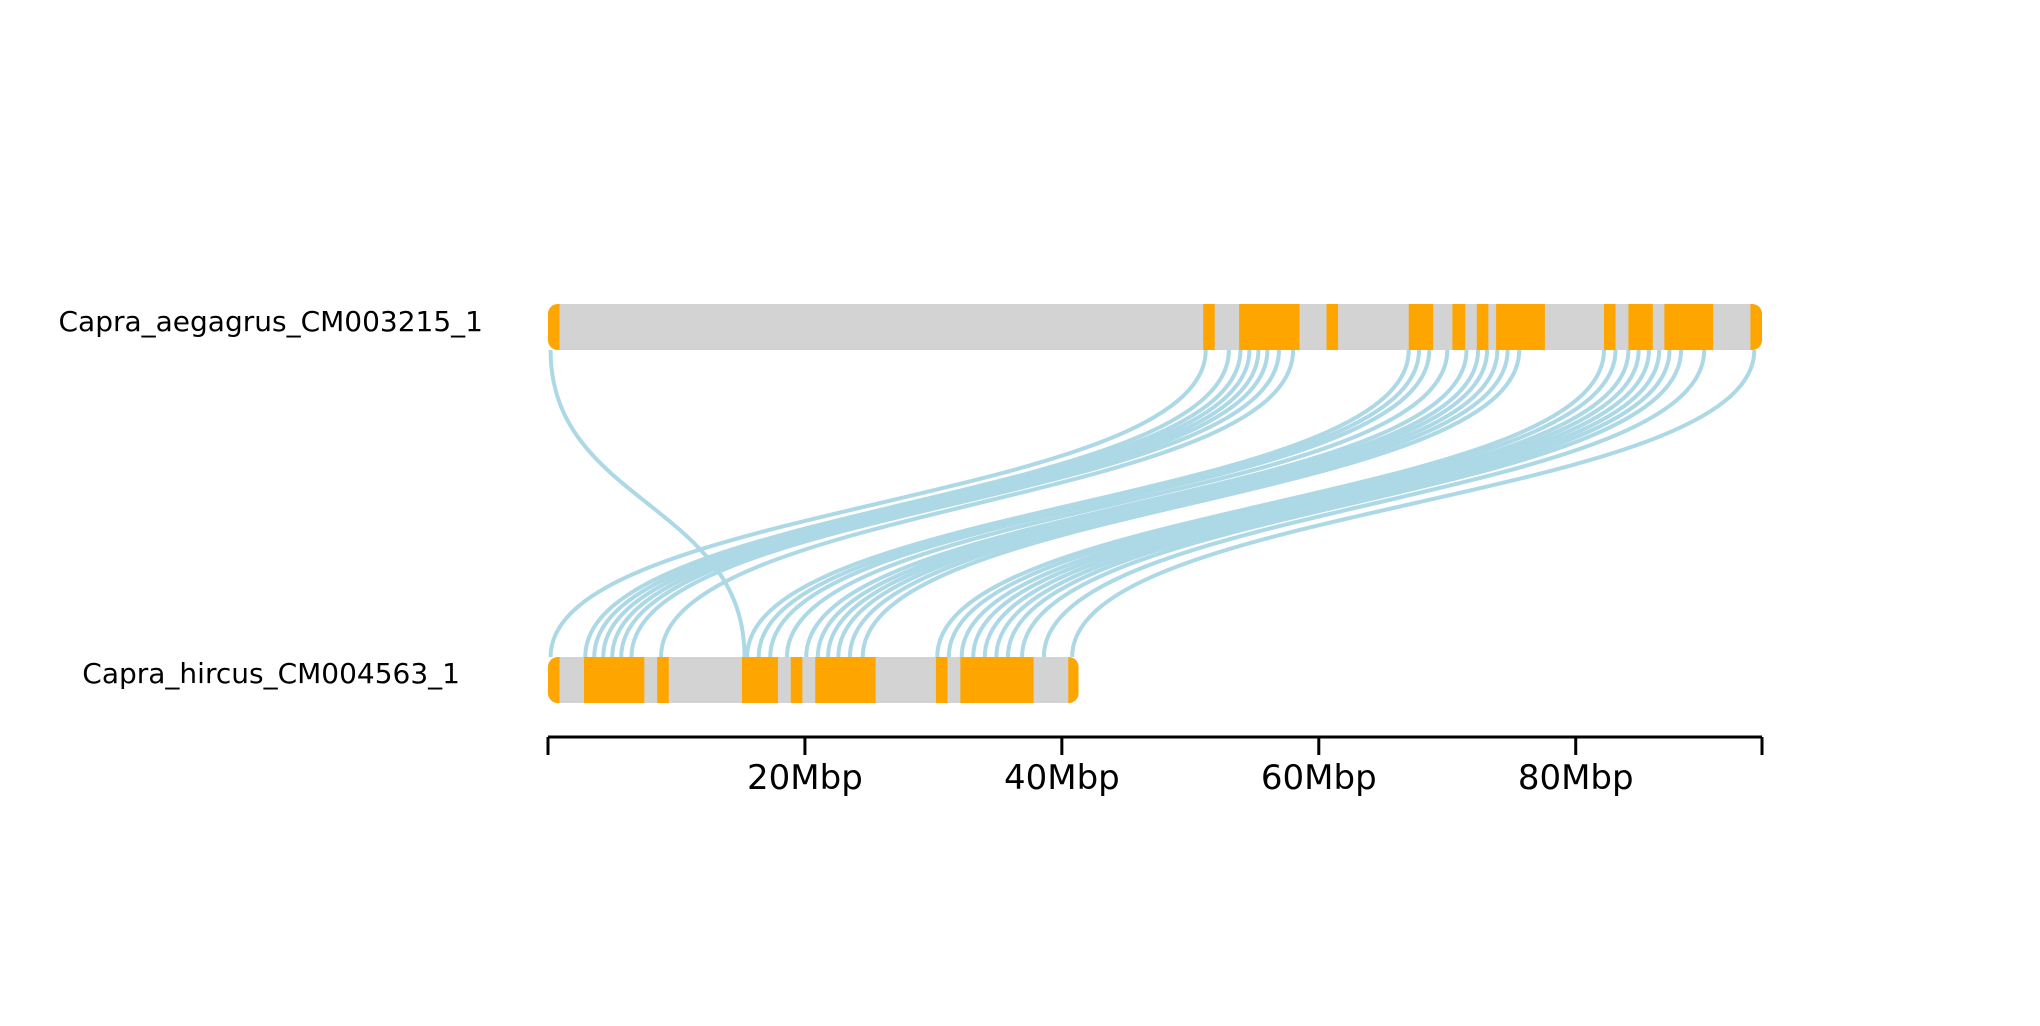  What do you see at coordinates (1319, 778) in the screenshot?
I see `axis-tick-label-4: 60Mbp` at bounding box center [1319, 778].